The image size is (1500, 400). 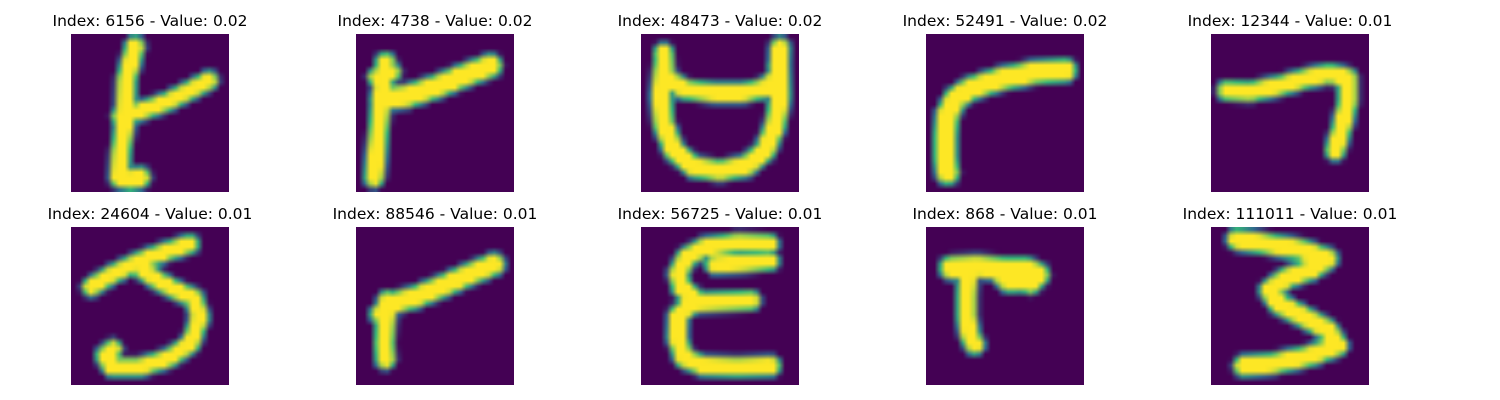 I want to click on panel-title: Index: 4738 - Value: 0.02, so click(x=435, y=21).